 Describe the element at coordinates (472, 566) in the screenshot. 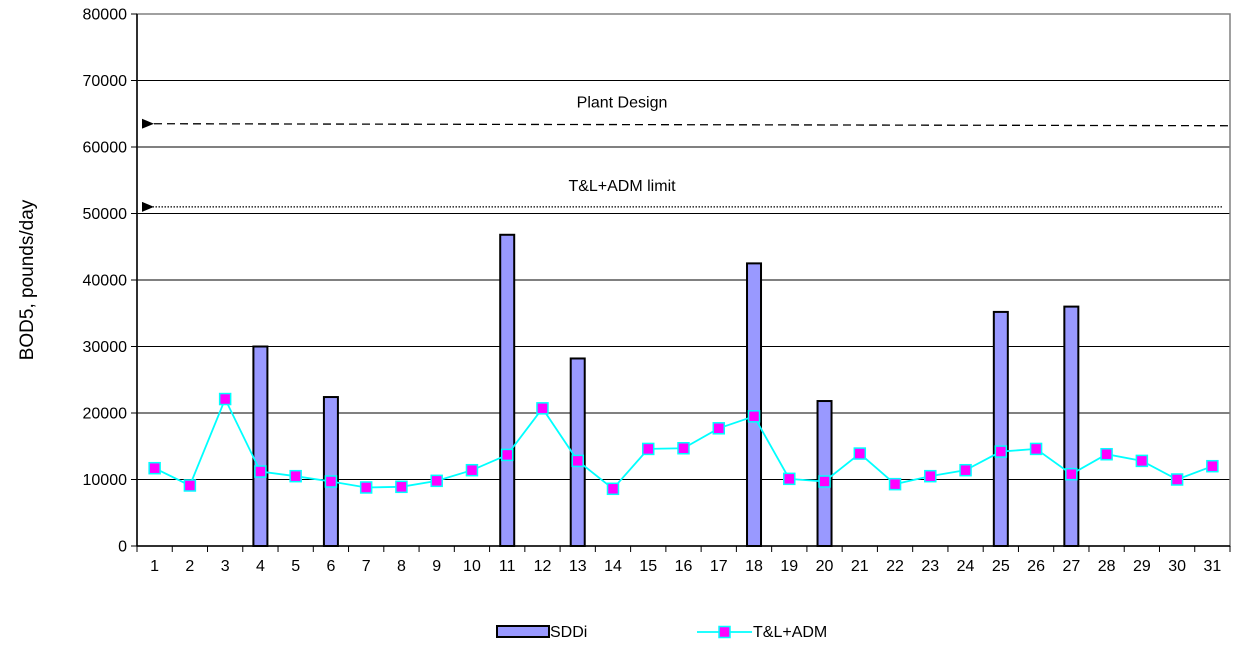

I see `x-tick-label: 10` at that location.